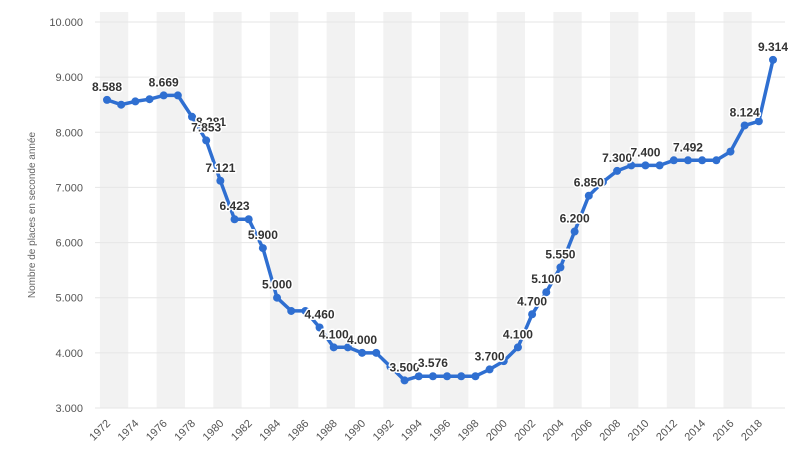  Describe the element at coordinates (107, 87) in the screenshot. I see `data-label: 8.588` at that location.